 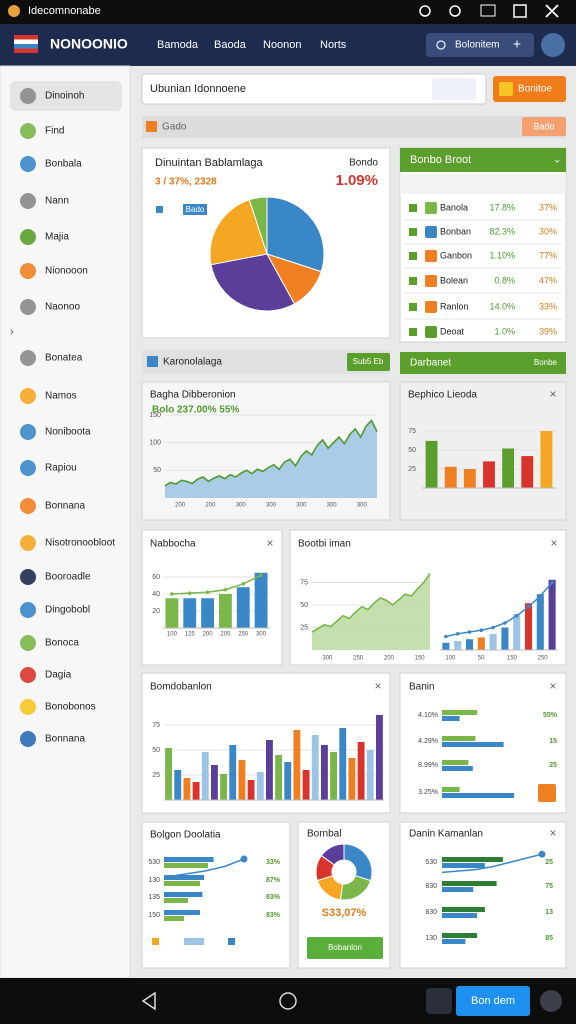 What do you see at coordinates (544, 126) in the screenshot?
I see `toolbar-button` at bounding box center [544, 126].